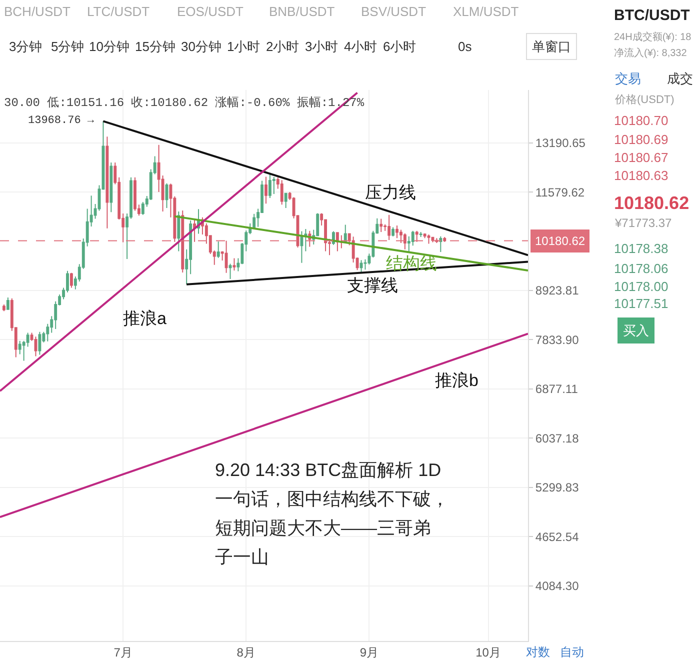 This screenshot has width=694, height=661. What do you see at coordinates (643, 223) in the screenshot?
I see `text: ¥71773.37` at bounding box center [643, 223].